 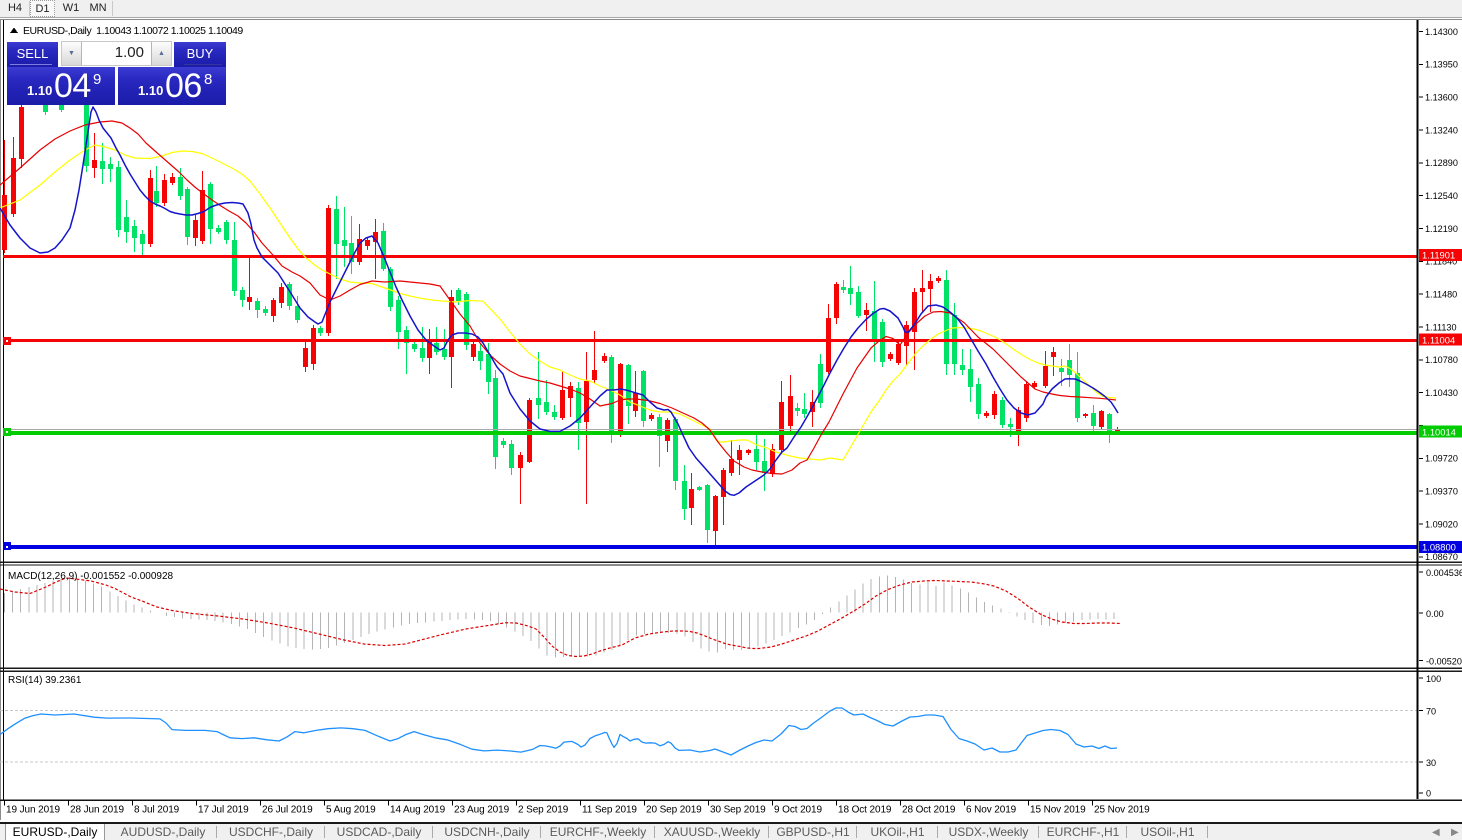 What do you see at coordinates (418, 810) in the screenshot?
I see `svg-text: 14 Aug 2019` at bounding box center [418, 810].